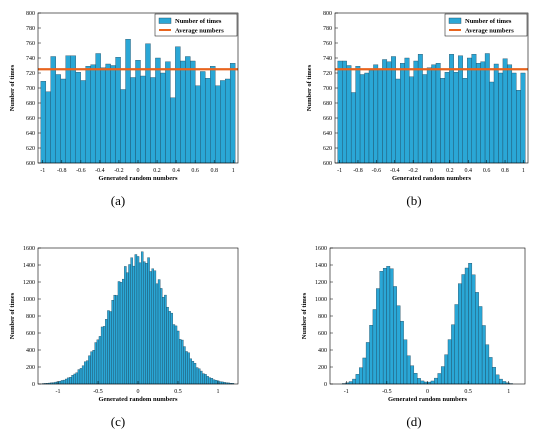  I want to click on x-tick-label: -1, so click(58, 392).